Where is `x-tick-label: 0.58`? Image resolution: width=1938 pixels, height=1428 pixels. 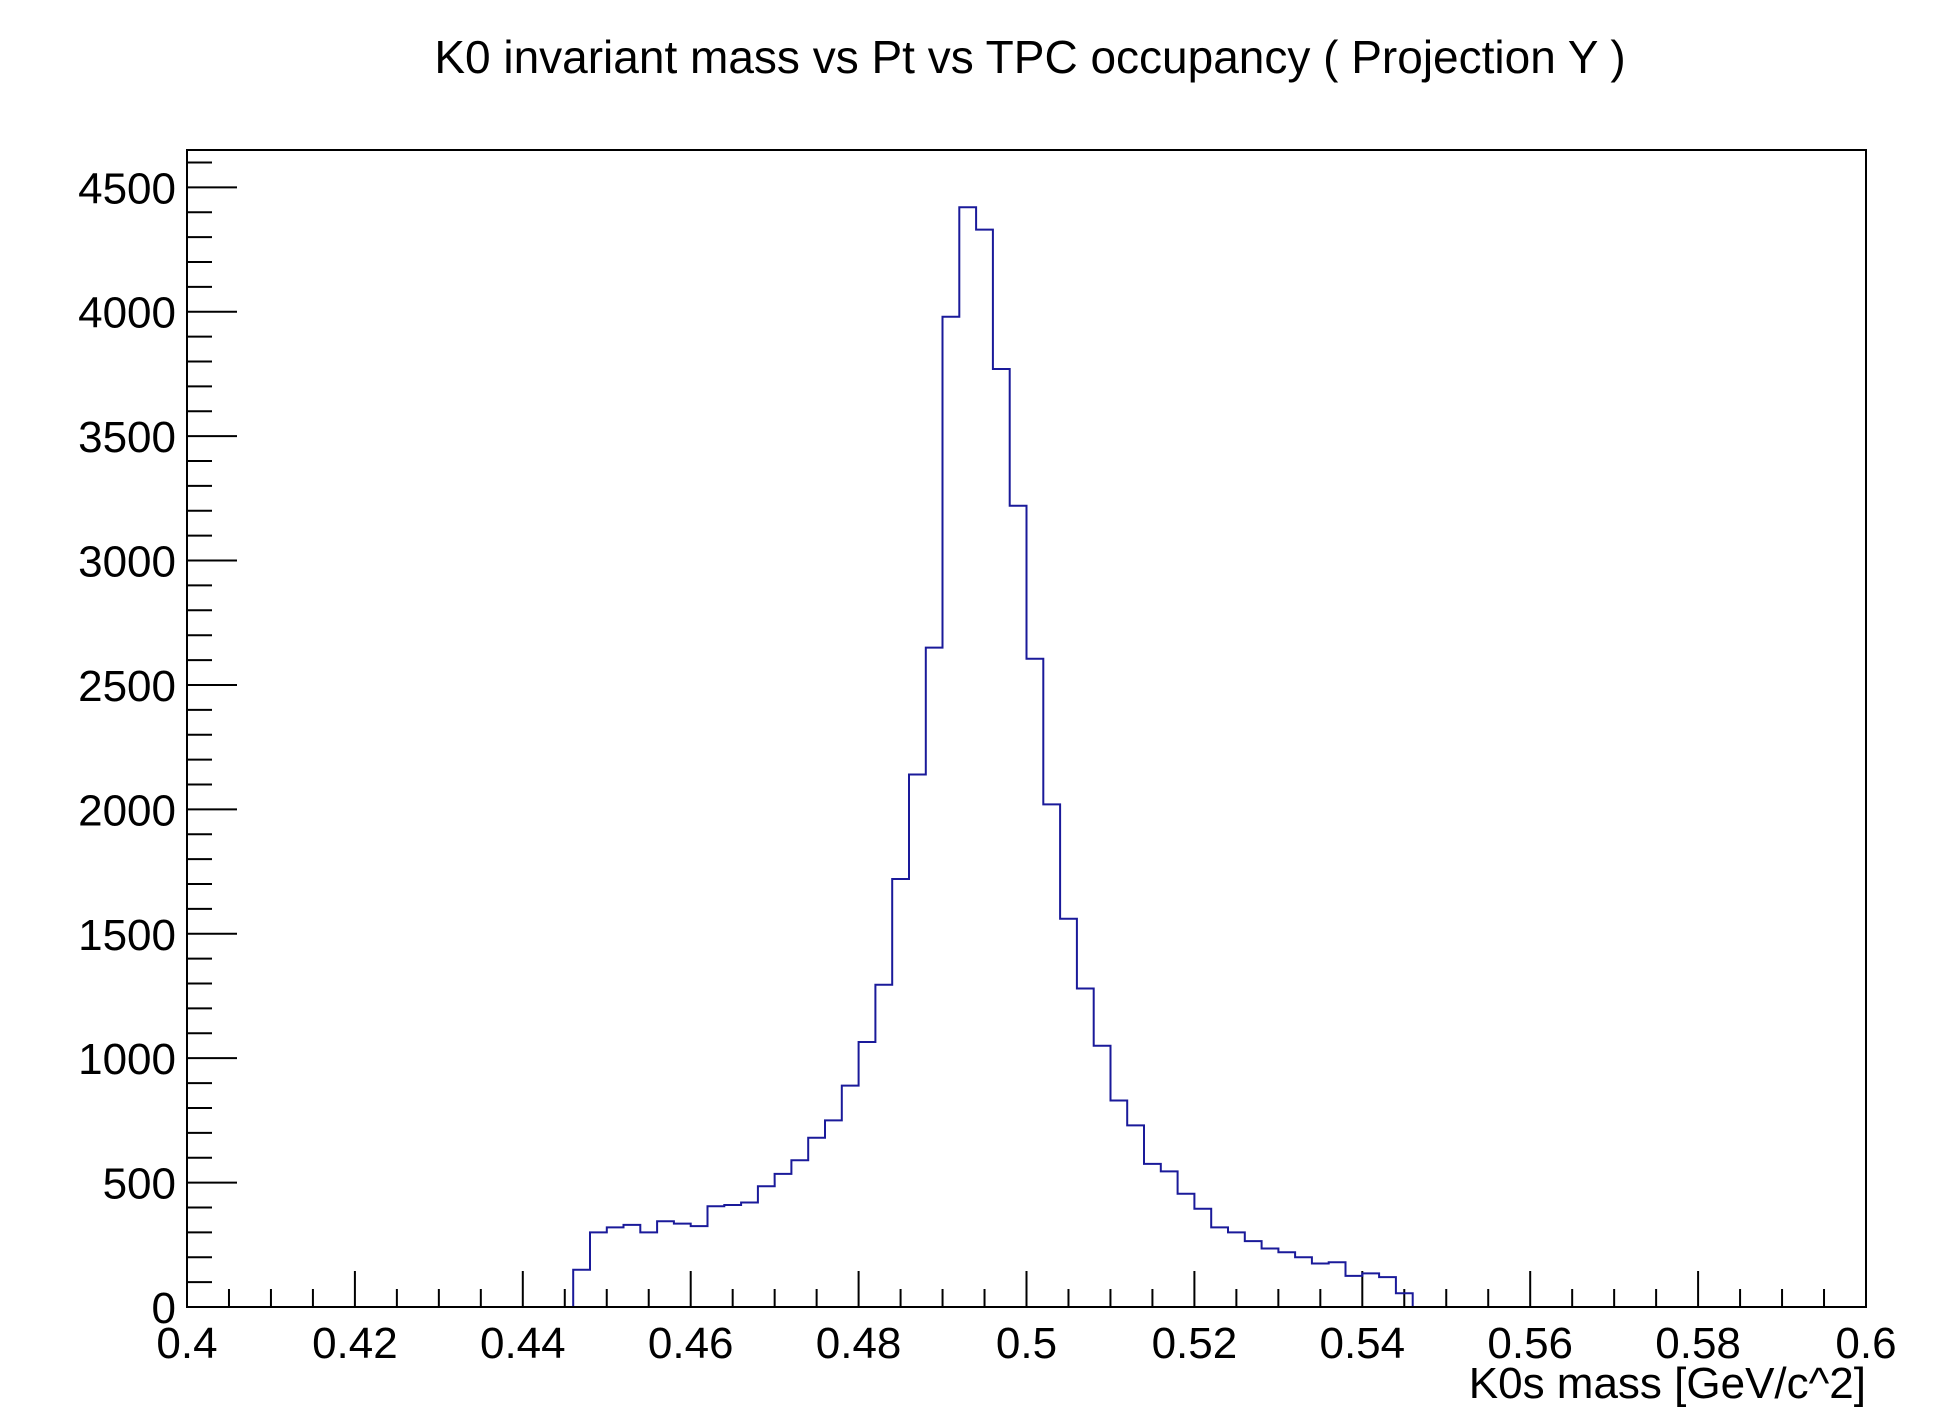 x-tick-label: 0.58 is located at coordinates (1698, 1343).